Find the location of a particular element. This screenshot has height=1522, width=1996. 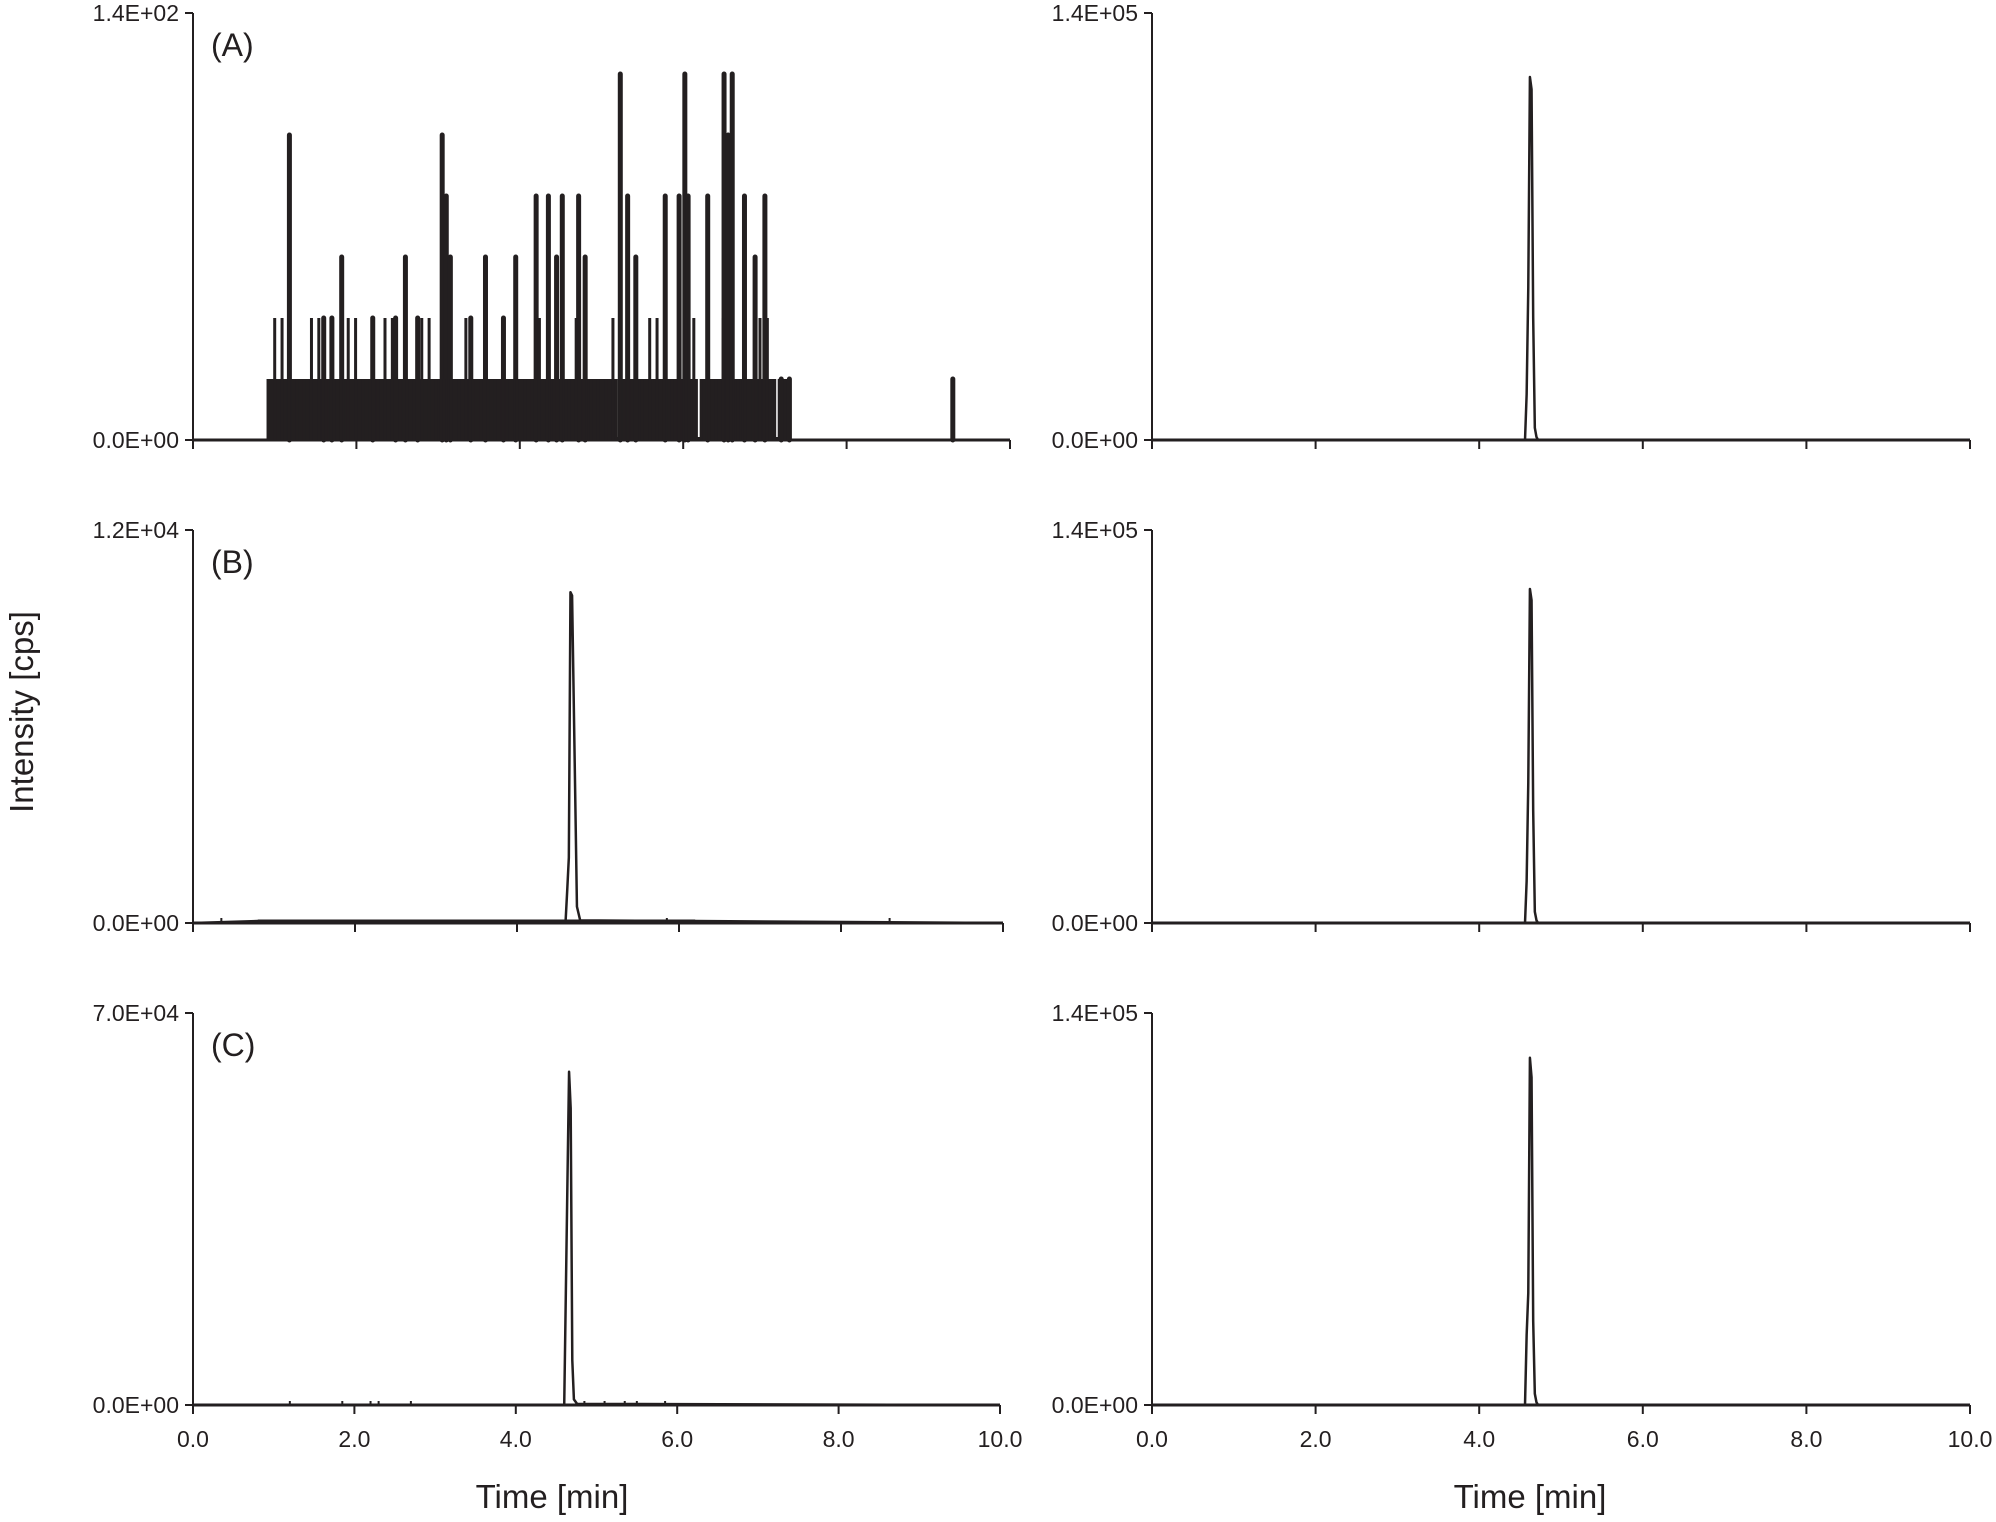

x-axis-title-right: Time [min] is located at coordinates (1530, 1496).